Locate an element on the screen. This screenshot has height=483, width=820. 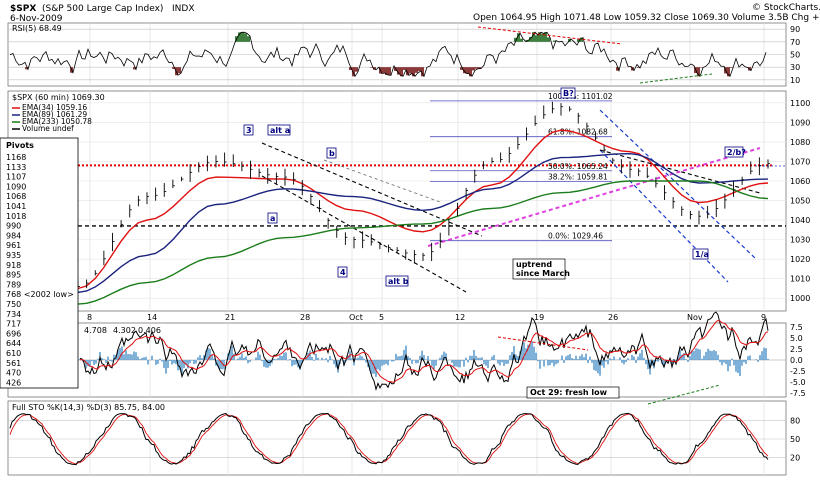
pivot-value: 1133 is located at coordinates (16, 167).